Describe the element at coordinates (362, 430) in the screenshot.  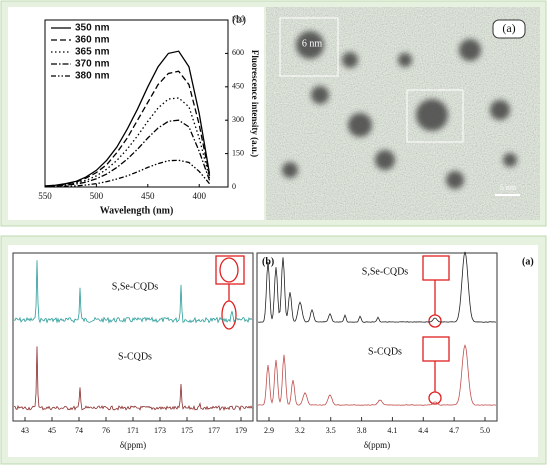
I see `nmr-tick-label: 3.8` at that location.